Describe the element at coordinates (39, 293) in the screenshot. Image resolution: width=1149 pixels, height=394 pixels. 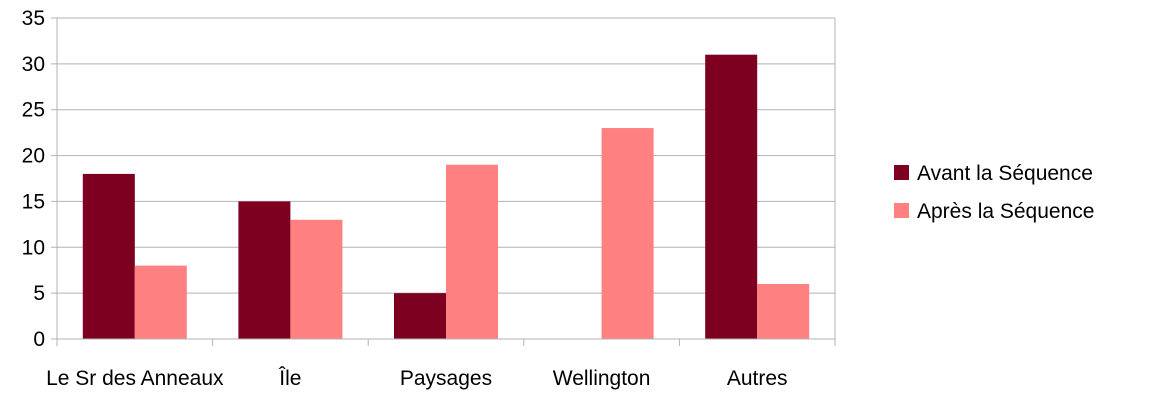
I see `y-tick-label: 5` at that location.